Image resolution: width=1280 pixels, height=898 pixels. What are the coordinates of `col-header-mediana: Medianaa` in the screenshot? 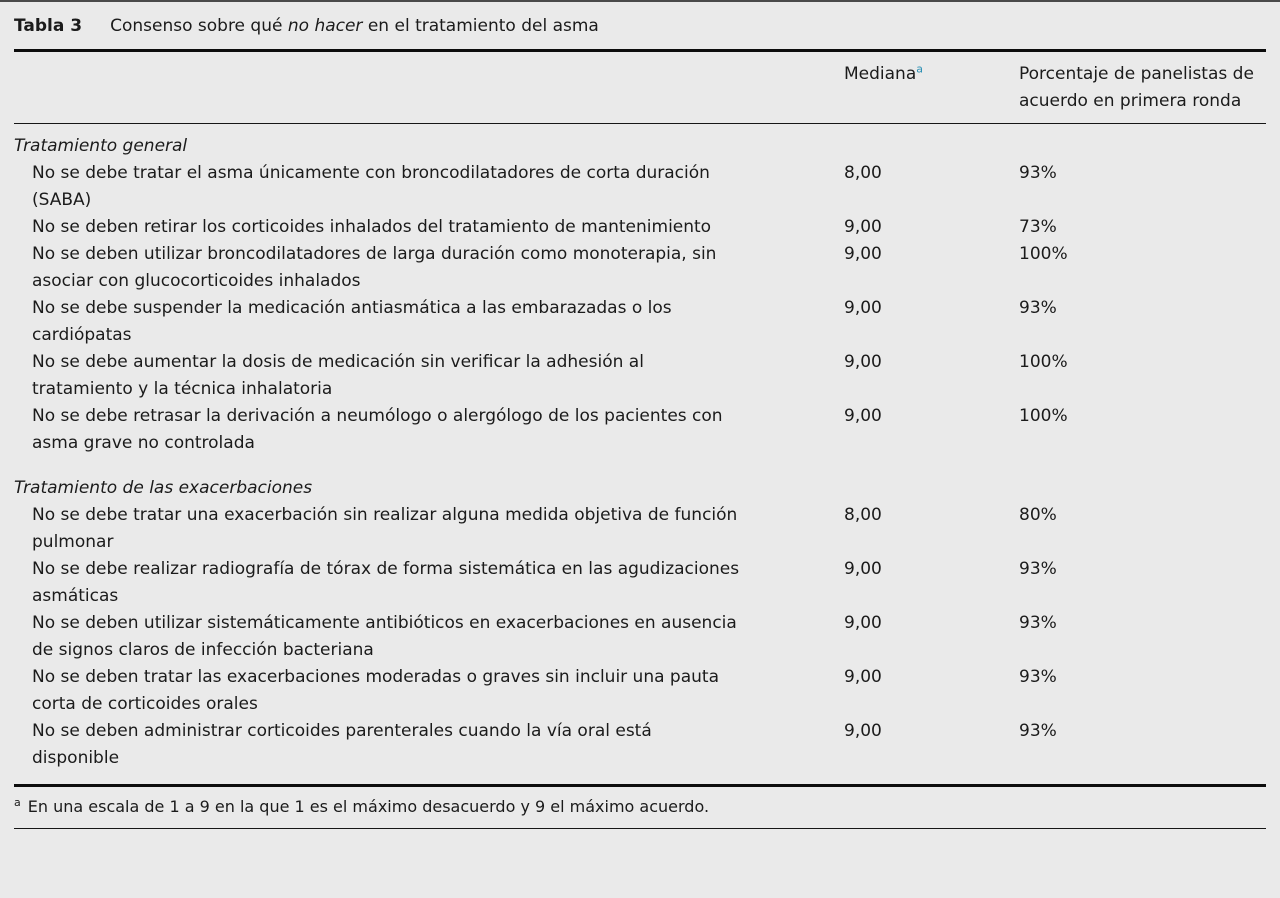 It's located at (931, 88).